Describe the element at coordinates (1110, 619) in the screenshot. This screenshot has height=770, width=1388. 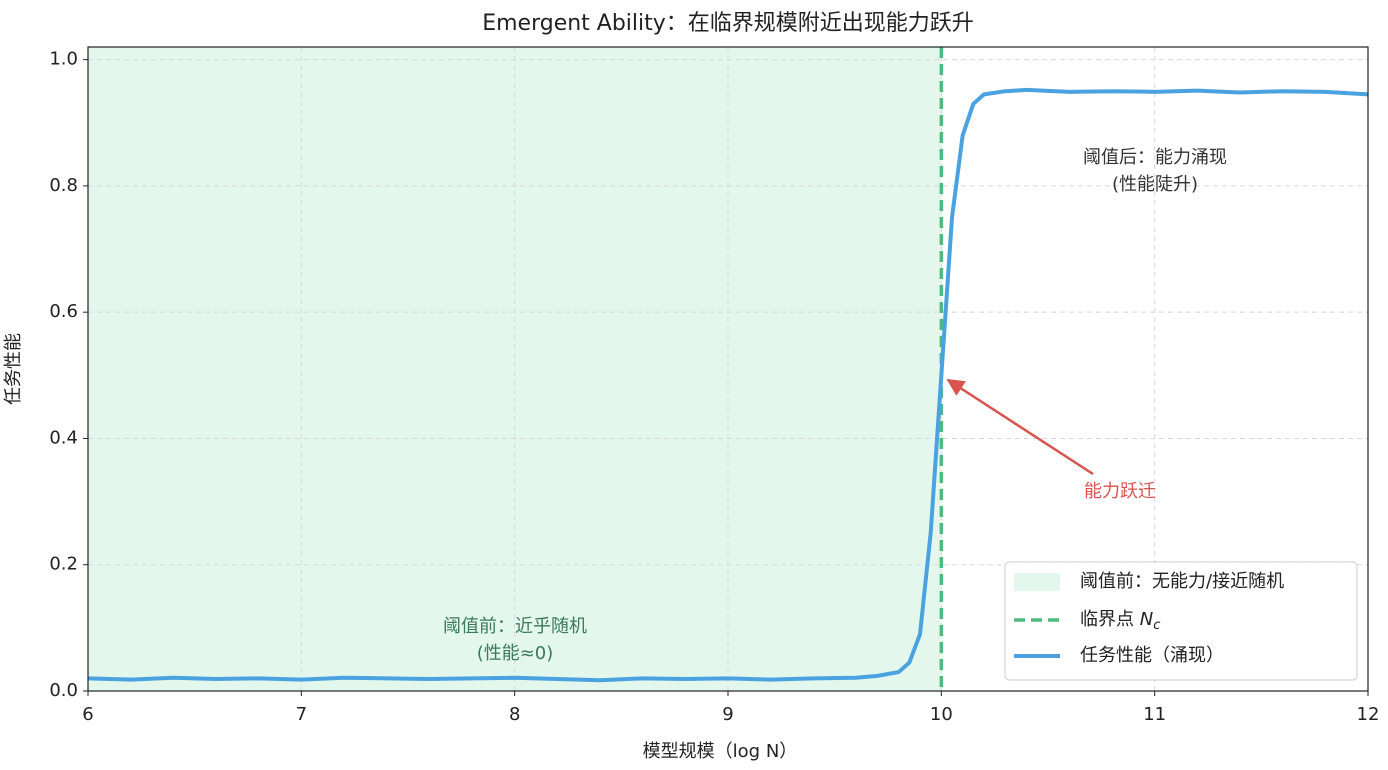
I see `legend-label-text: 临界点` at that location.